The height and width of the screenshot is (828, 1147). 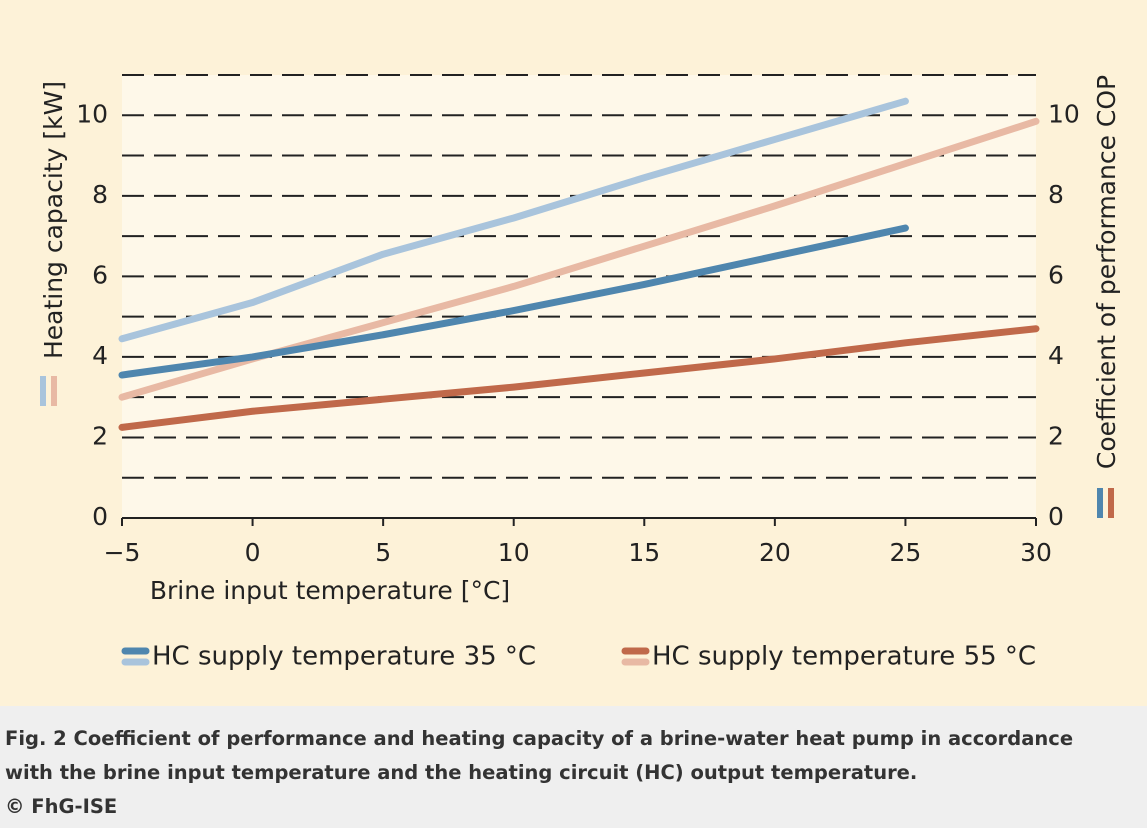 What do you see at coordinates (1056, 435) in the screenshot?
I see `y2-tick-label: 2` at bounding box center [1056, 435].